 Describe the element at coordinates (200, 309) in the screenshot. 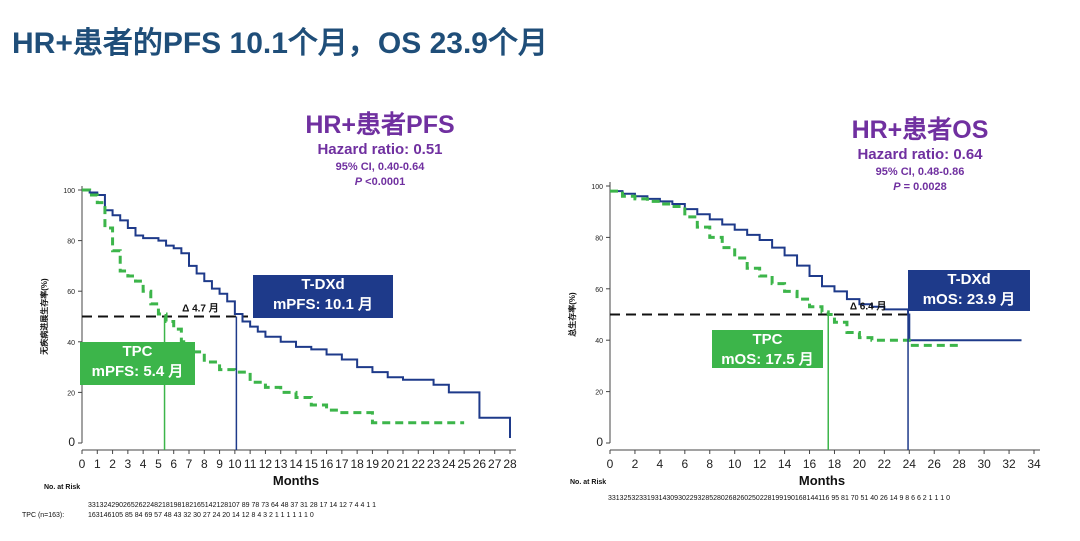

I see `delta-label: Δ 4.7 月` at that location.